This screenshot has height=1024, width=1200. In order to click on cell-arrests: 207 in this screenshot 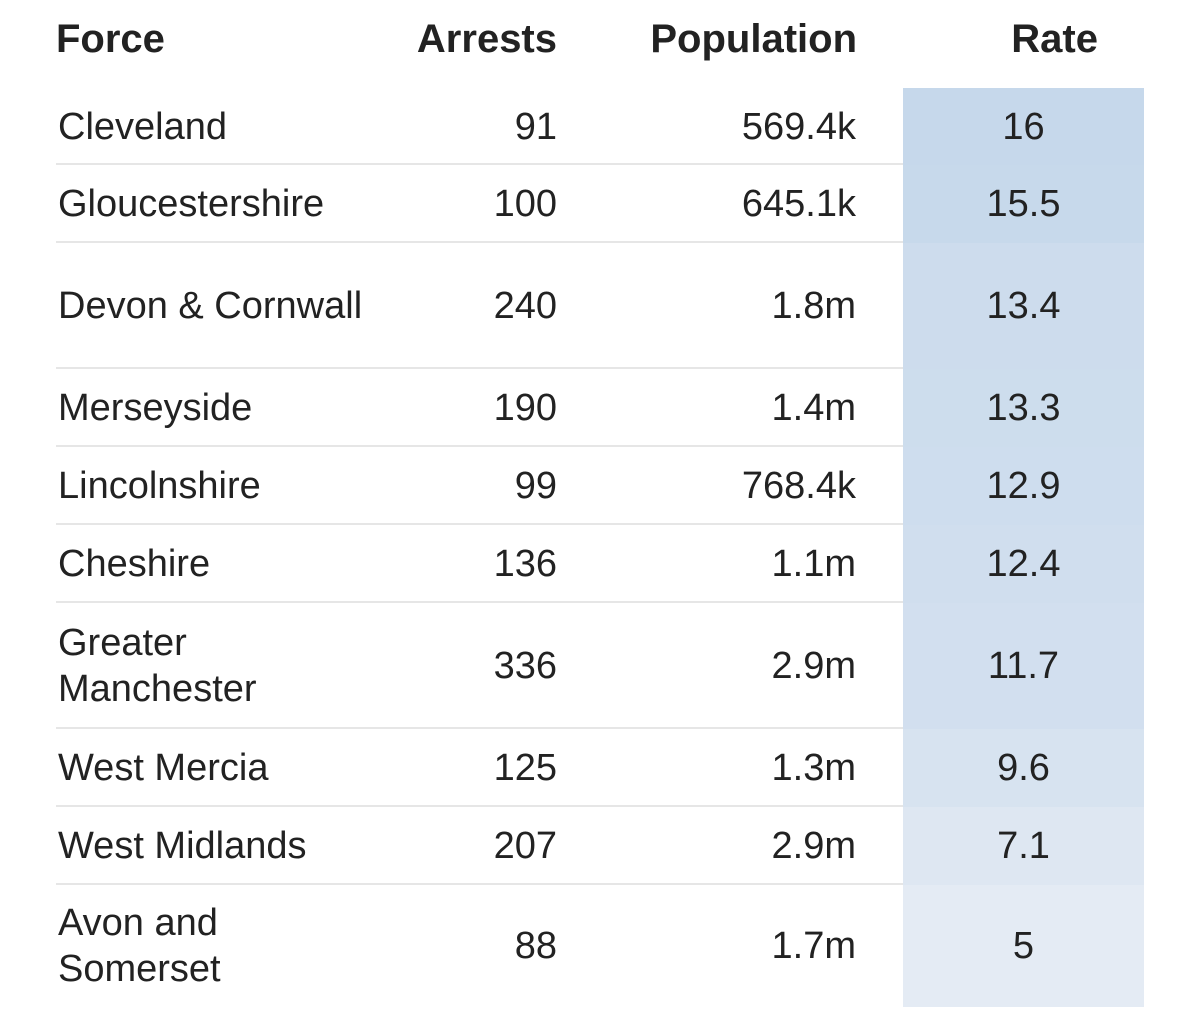, I will do `click(525, 846)`.